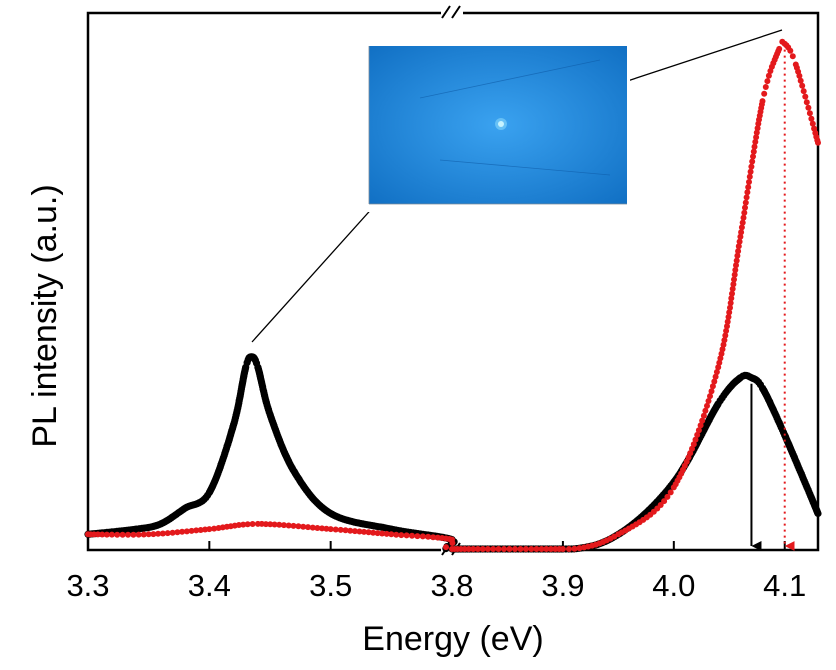 The width and height of the screenshot is (836, 670). I want to click on x-tick-label: 3.8, so click(451, 585).